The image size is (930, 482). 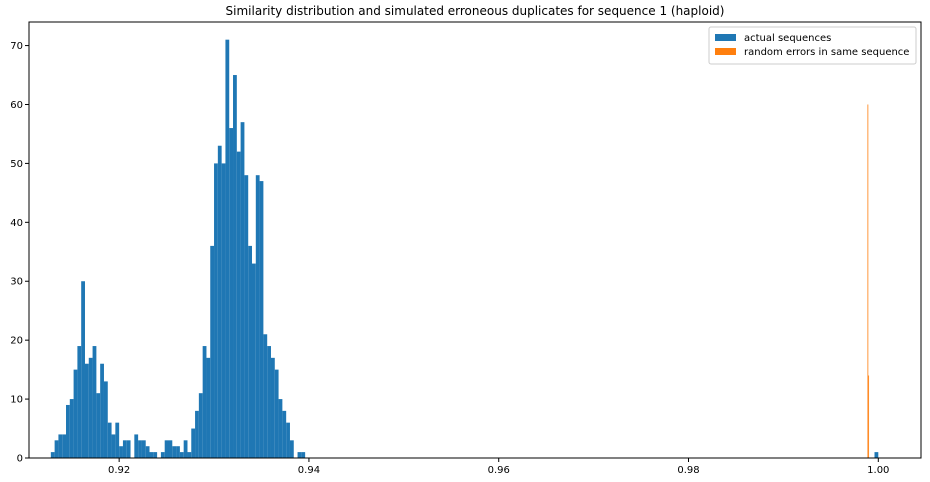 What do you see at coordinates (688, 470) in the screenshot?
I see `x-tick-label: 0.98` at bounding box center [688, 470].